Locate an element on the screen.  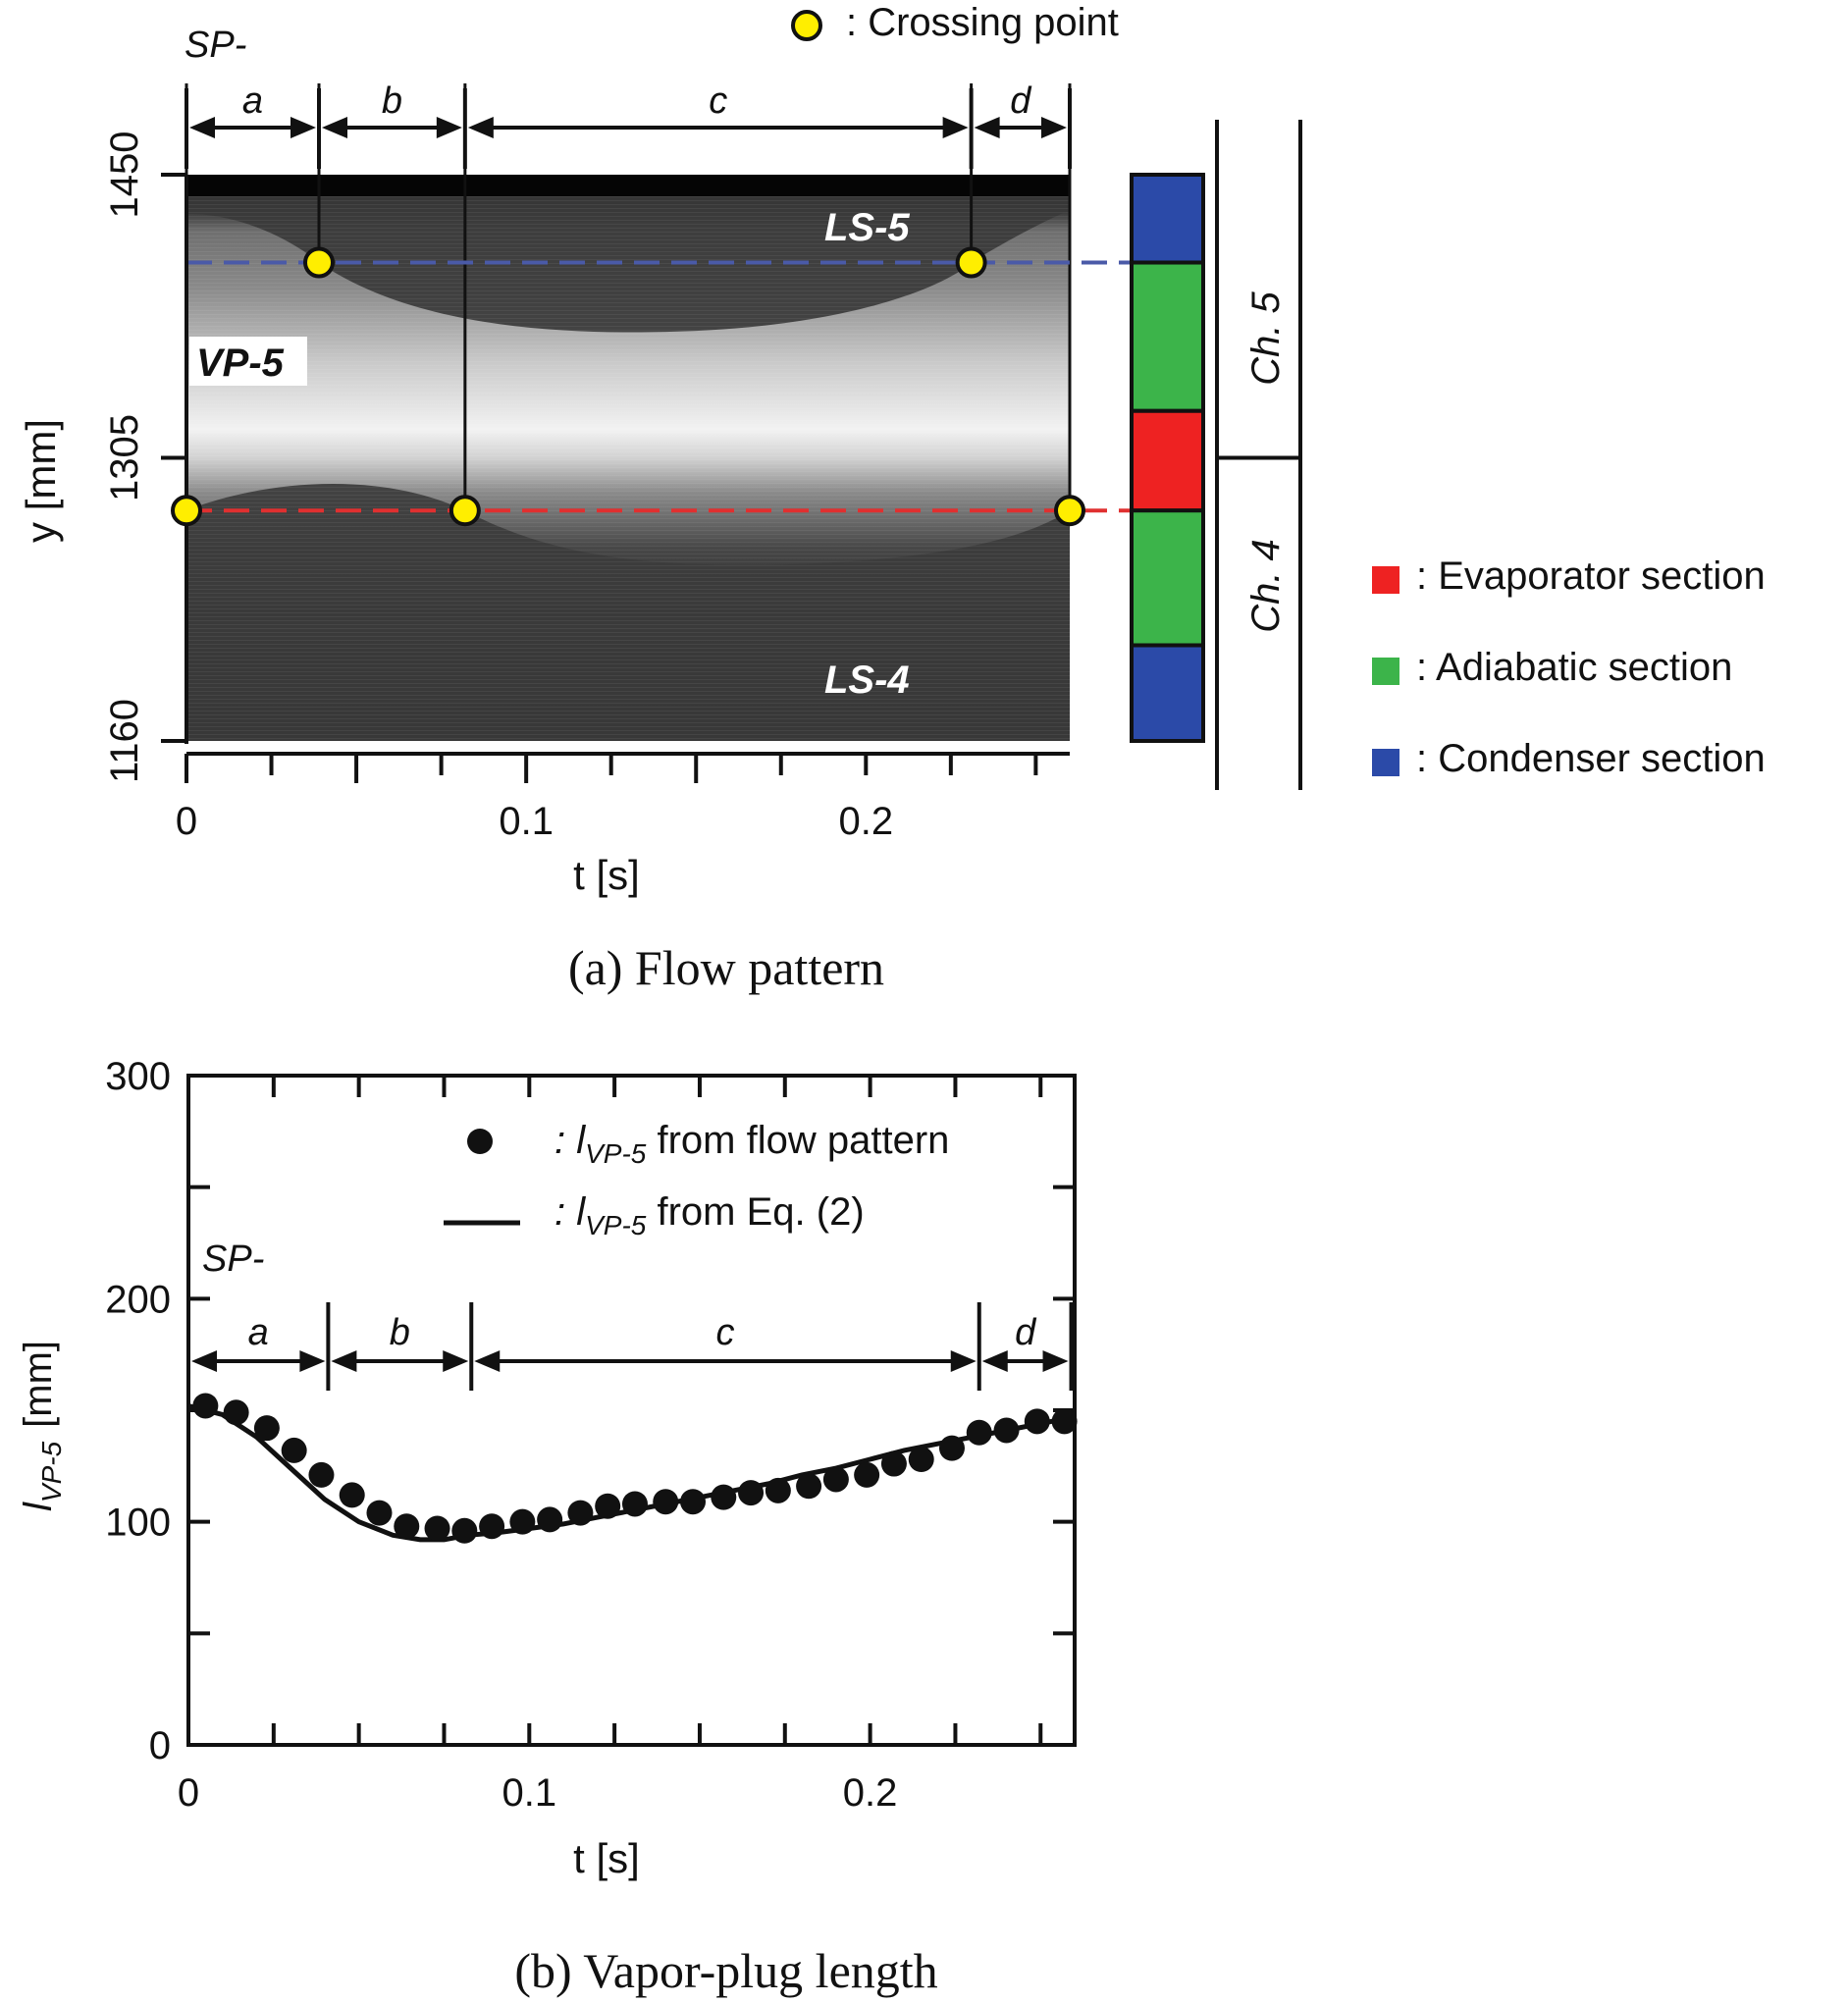
panel-b-x-tick-label: 0.2 is located at coordinates (871, 1793).